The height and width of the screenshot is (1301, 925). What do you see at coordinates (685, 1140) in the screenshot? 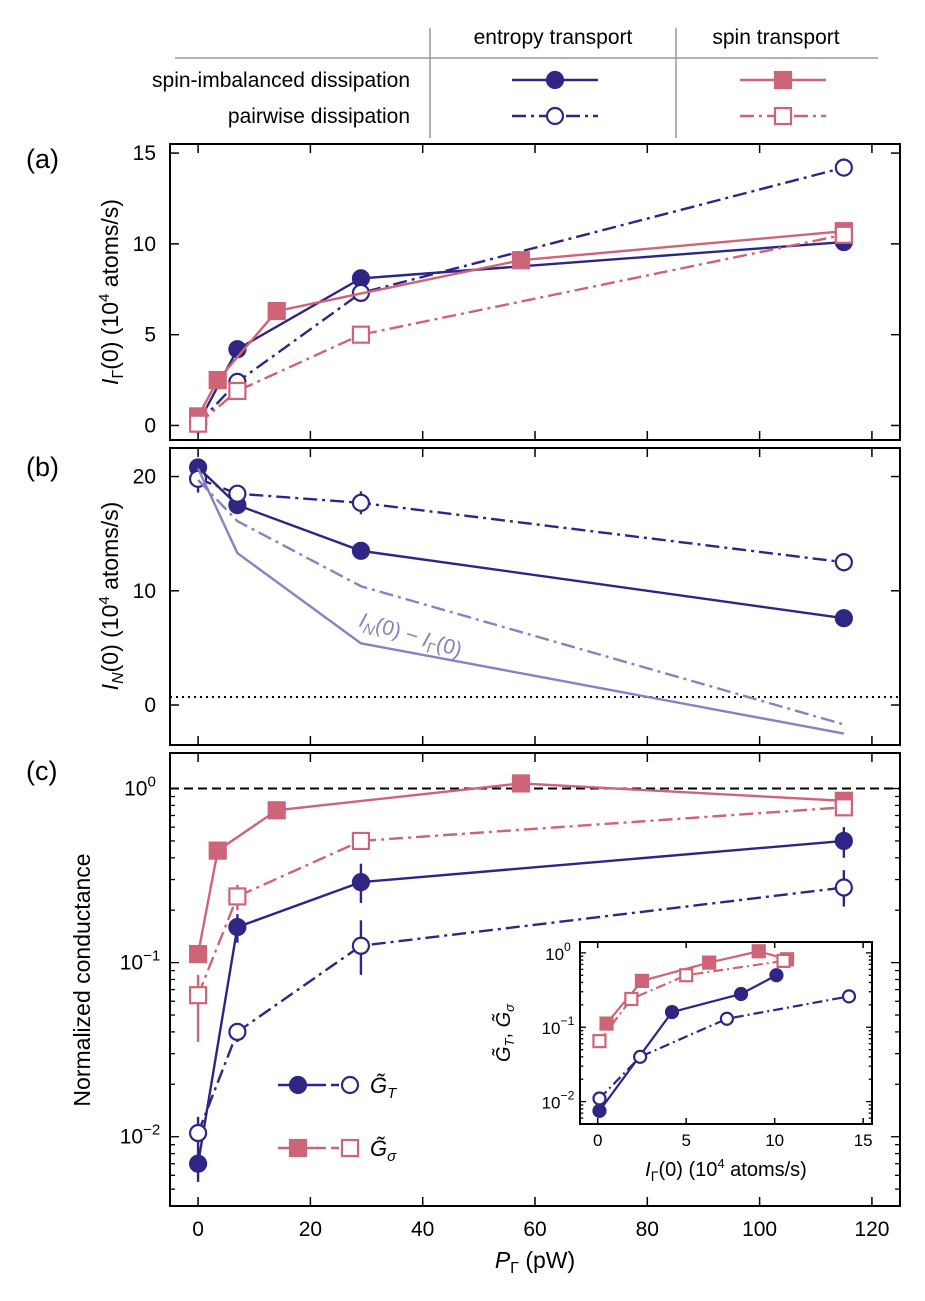
I see `x-tick-label: 5` at bounding box center [685, 1140].